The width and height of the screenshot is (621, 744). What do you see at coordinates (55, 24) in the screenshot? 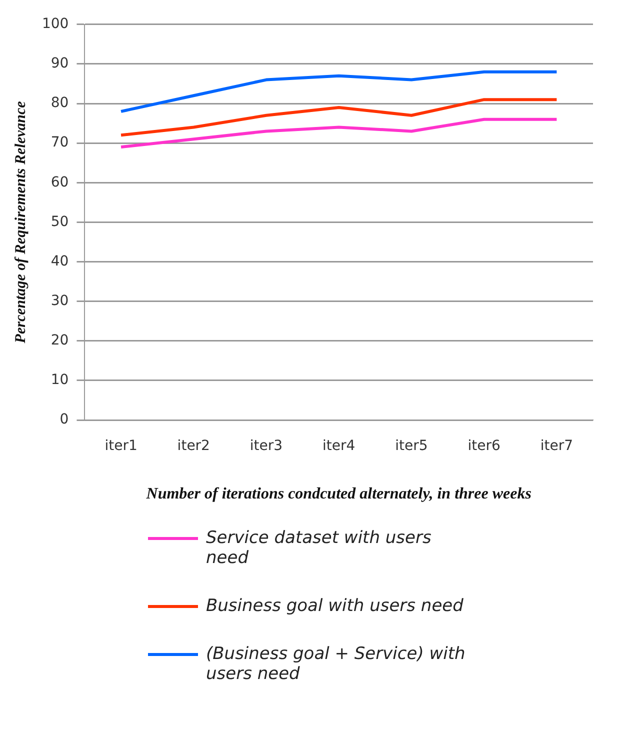
I see `y-tick-label: 100` at bounding box center [55, 24].